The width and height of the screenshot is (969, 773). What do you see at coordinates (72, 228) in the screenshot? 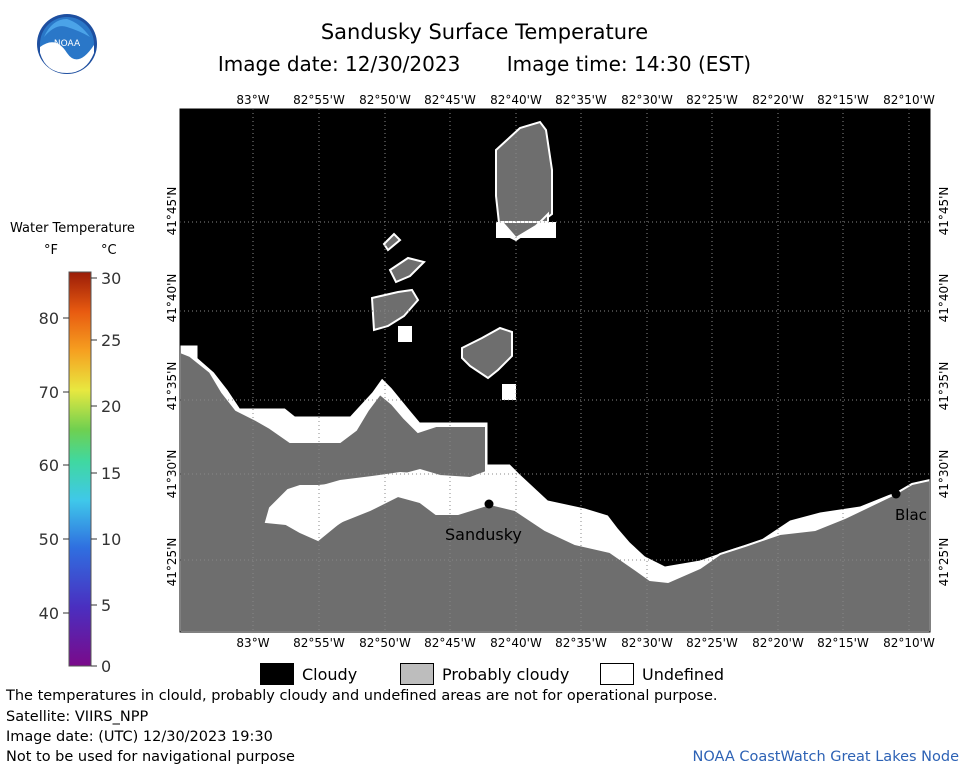
I see `colorbar-title: Water Temperature` at bounding box center [72, 228].